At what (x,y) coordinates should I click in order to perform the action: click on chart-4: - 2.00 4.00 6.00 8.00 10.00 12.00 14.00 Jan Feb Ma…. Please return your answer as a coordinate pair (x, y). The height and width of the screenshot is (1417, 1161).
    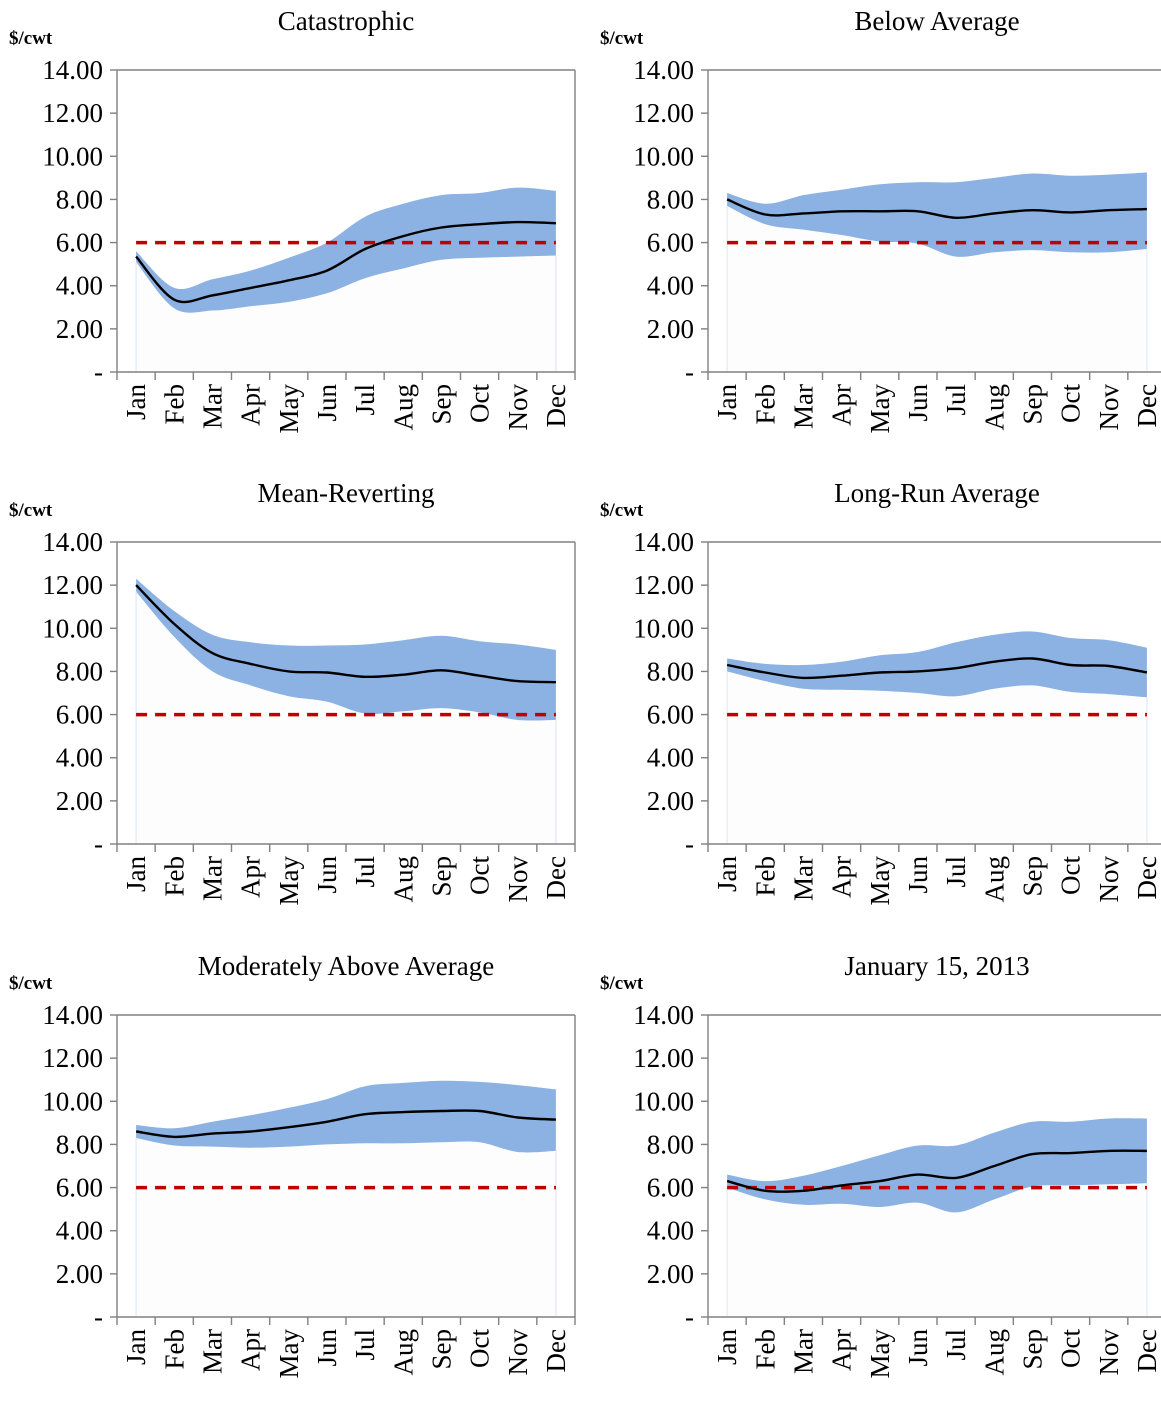
    Looking at the image, I should click on (309, 1189).